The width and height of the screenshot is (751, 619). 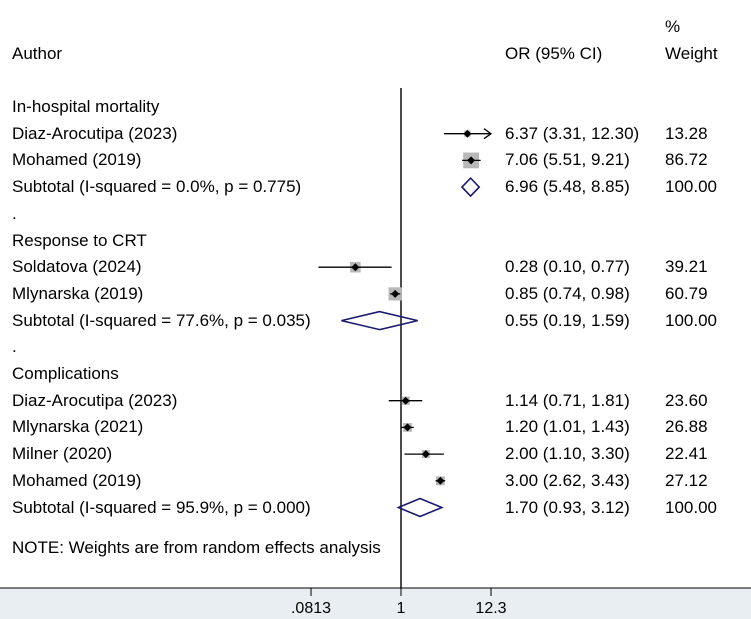 I want to click on or-ci-header: OR (95% CI), so click(x=554, y=53).